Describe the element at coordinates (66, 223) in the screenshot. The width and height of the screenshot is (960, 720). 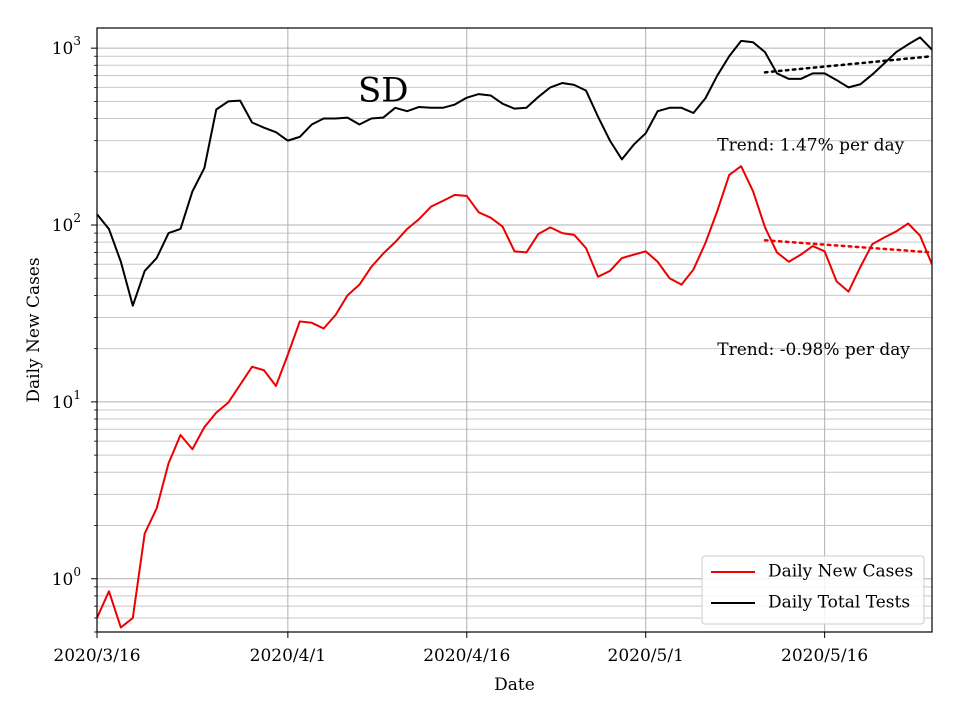
I see `y-tick-label: 102` at that location.